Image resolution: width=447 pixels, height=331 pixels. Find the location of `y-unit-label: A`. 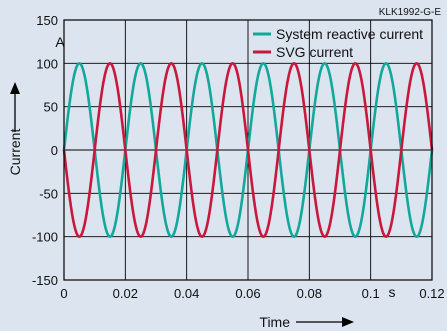

y-unit-label: A is located at coordinates (60, 42).